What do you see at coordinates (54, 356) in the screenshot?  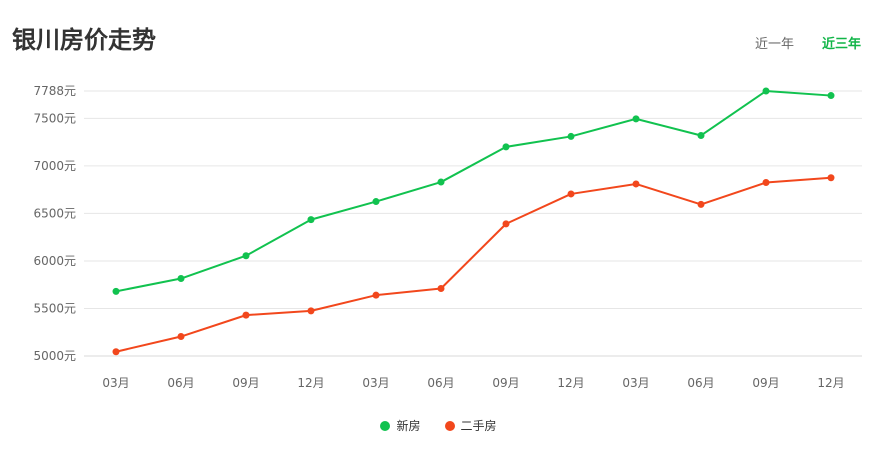 I see `y-tick-label: 5000元` at bounding box center [54, 356].